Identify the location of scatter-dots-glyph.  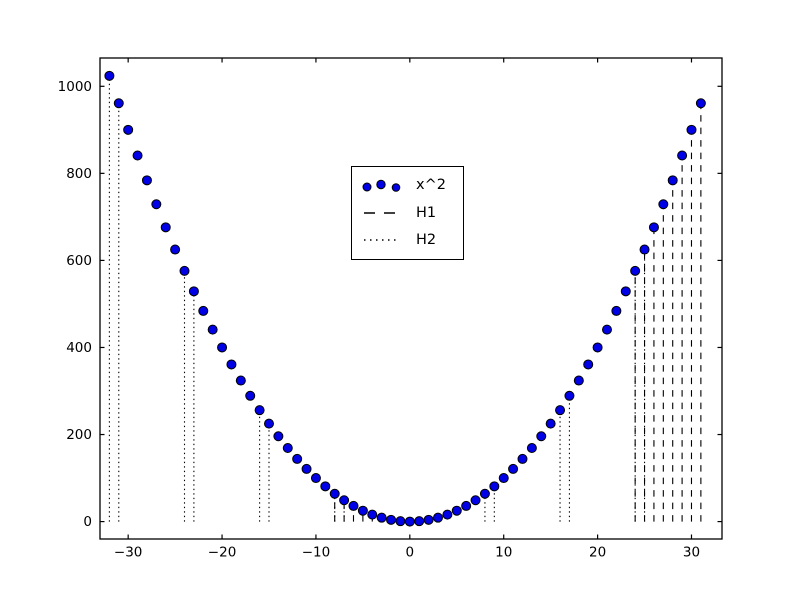
(381, 185).